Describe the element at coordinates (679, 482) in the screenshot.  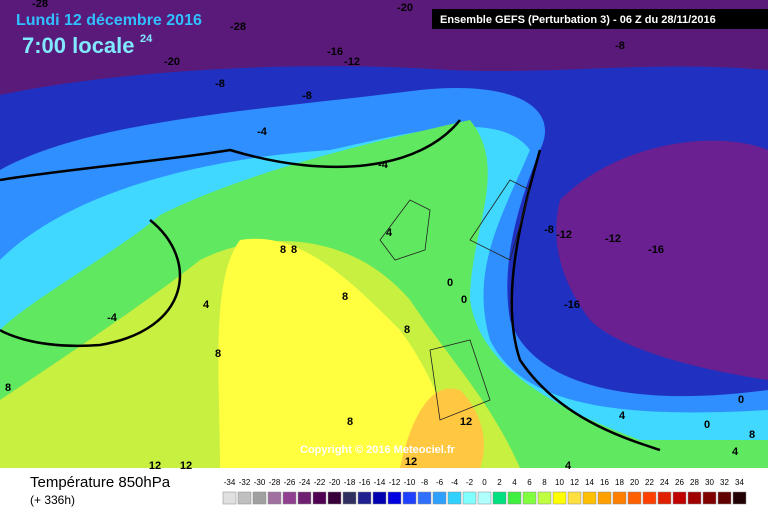
I see `scale-label: 26` at that location.